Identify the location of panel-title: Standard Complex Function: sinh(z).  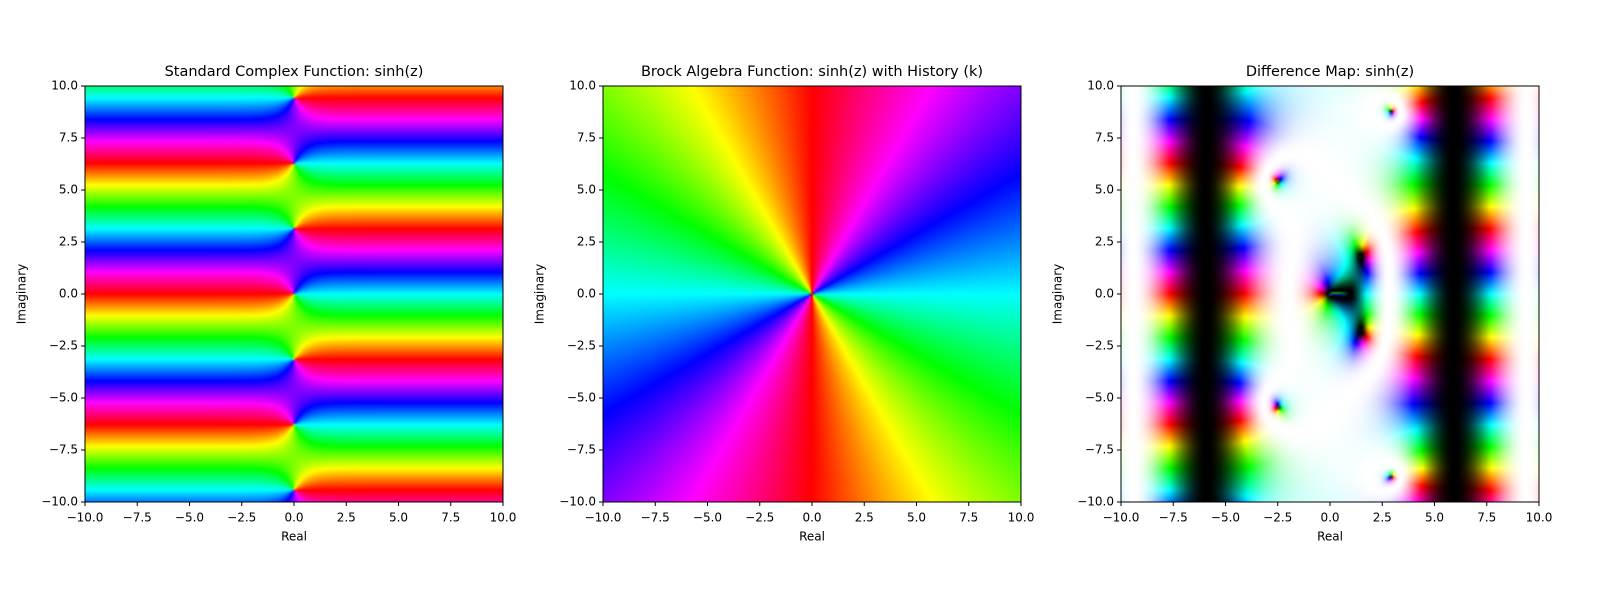
(294, 72).